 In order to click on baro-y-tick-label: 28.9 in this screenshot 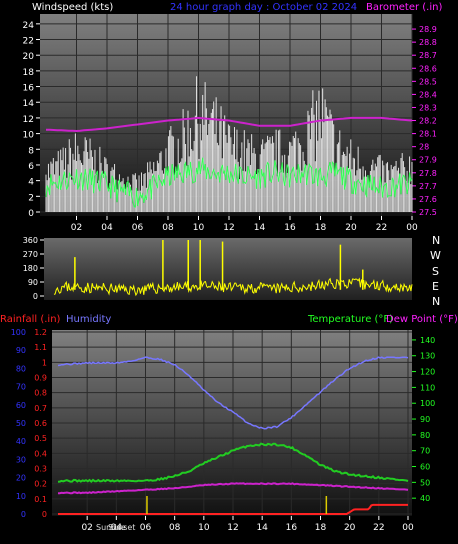, I will do `click(428, 29)`.